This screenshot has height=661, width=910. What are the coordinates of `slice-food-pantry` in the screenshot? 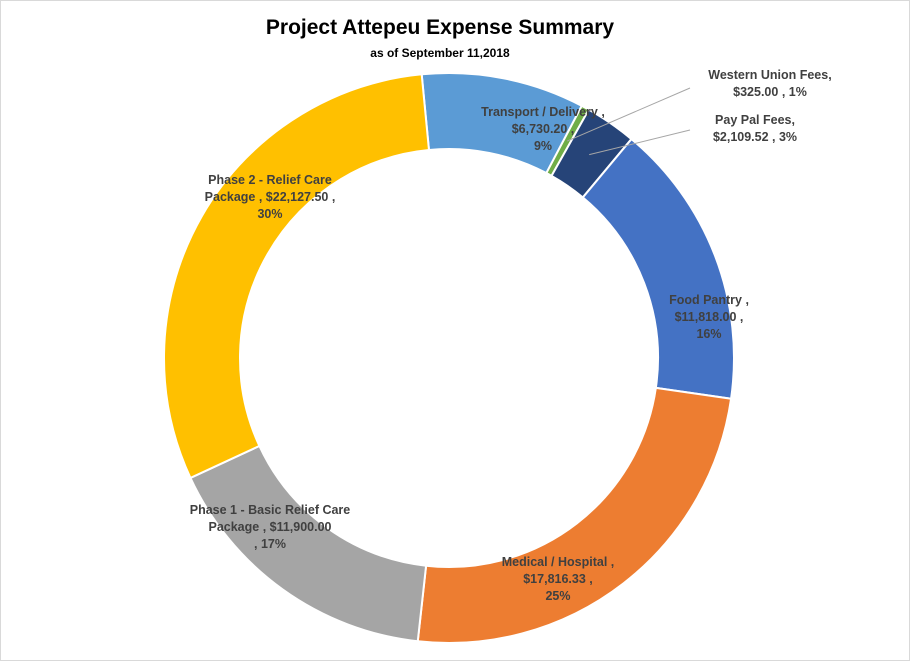 It's located at (658, 268).